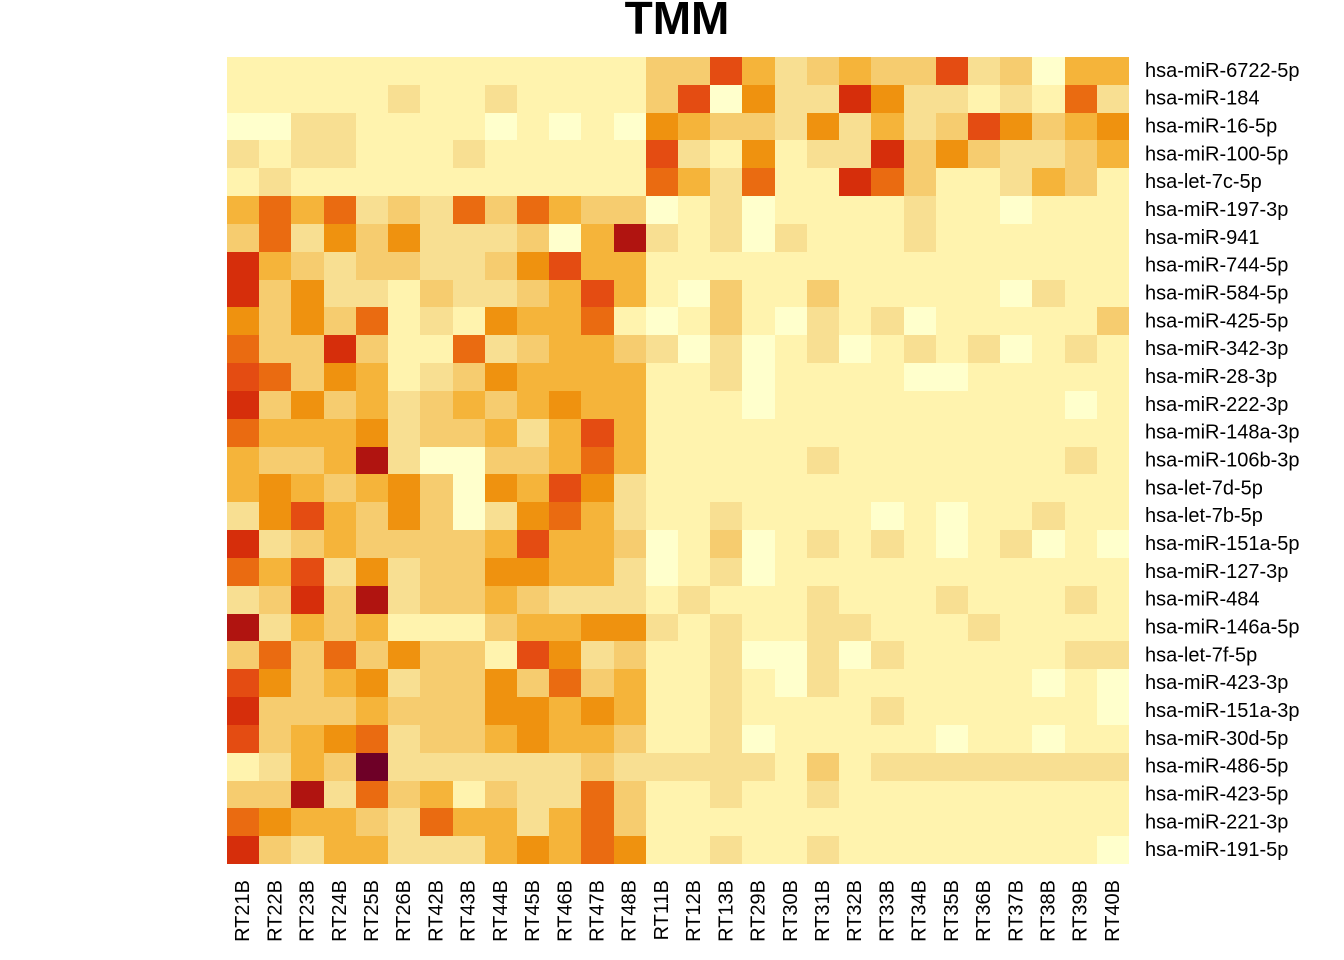  I want to click on column-label: RT39B, so click(1081, 911).